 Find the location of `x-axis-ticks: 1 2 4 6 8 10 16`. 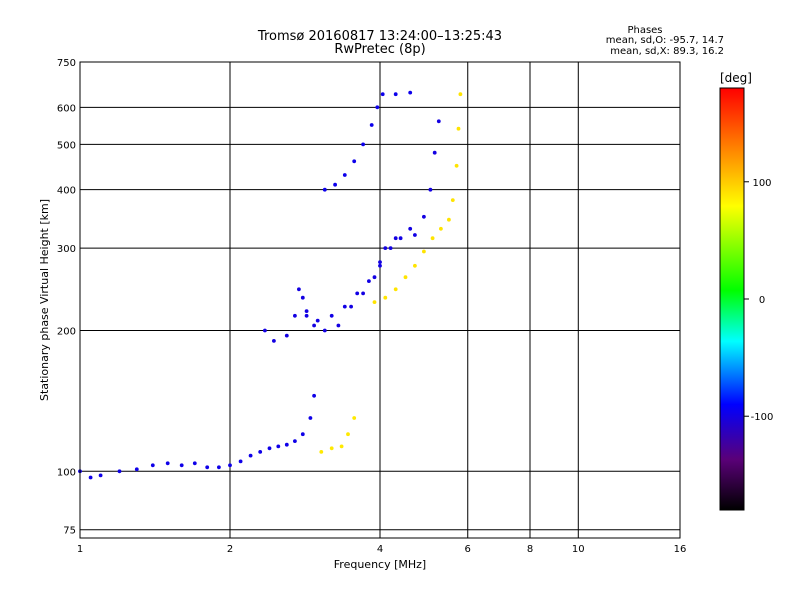

x-axis-ticks: 1 2 4 6 8 10 16 is located at coordinates (382, 549).